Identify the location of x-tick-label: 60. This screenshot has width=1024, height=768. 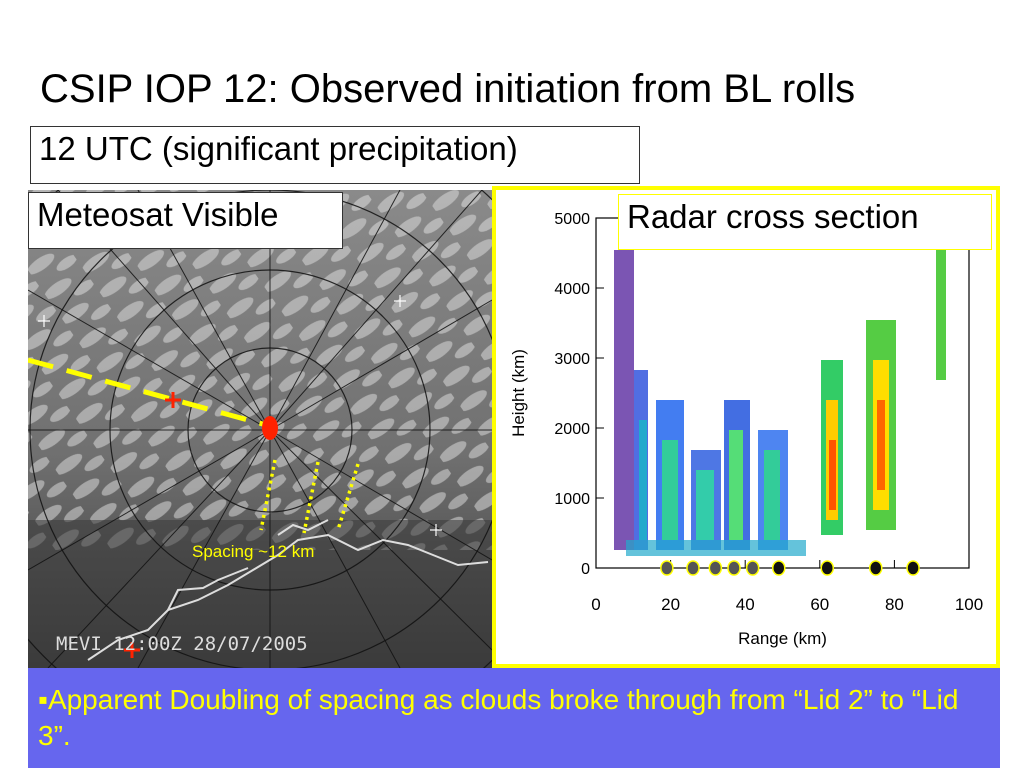
(819, 604).